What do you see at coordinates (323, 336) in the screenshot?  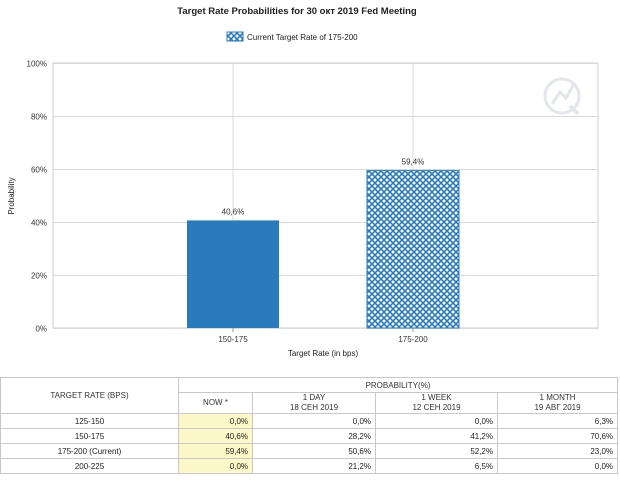 I see `x-axis-ticks: 150-175 175-200` at bounding box center [323, 336].